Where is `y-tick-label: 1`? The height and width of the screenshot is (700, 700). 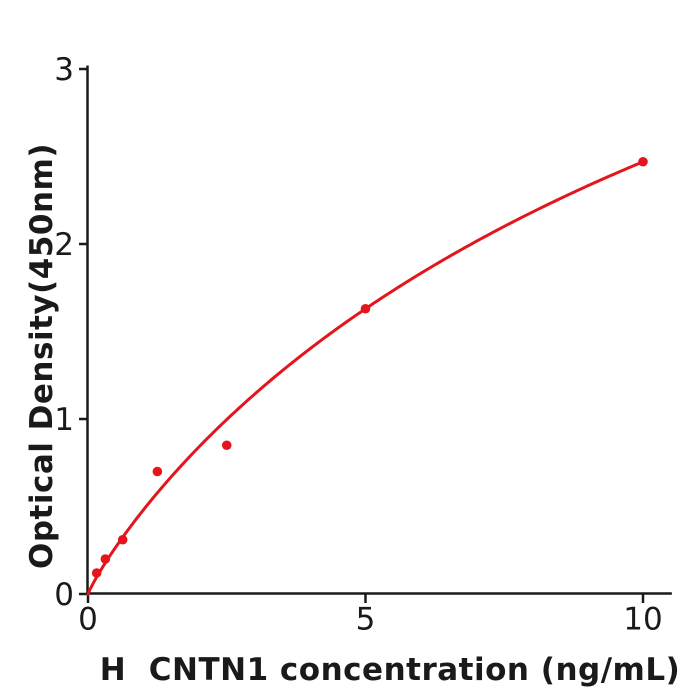 y-tick-label: 1 is located at coordinates (64, 420).